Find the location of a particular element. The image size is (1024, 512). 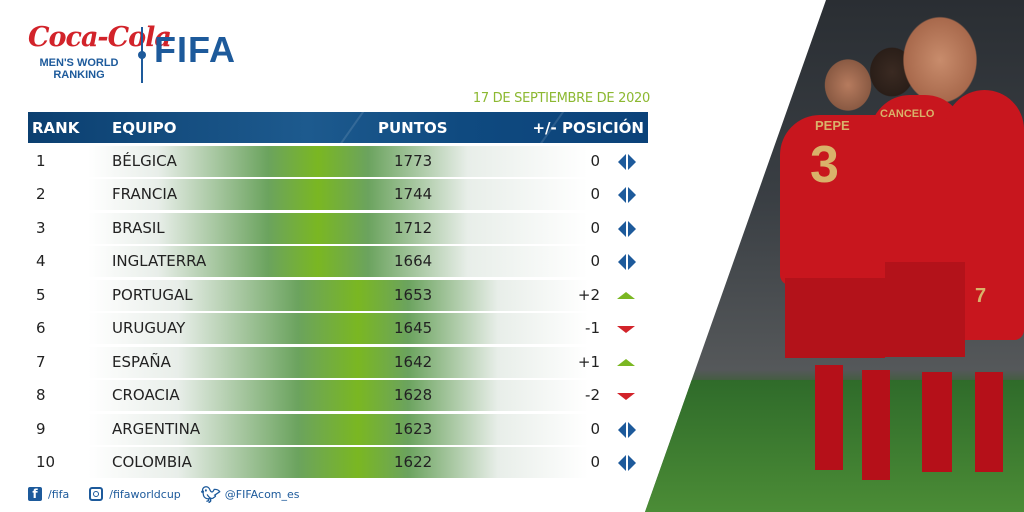

ranking-subtitle: MEN'S WORLD RANKING is located at coordinates (79, 69).